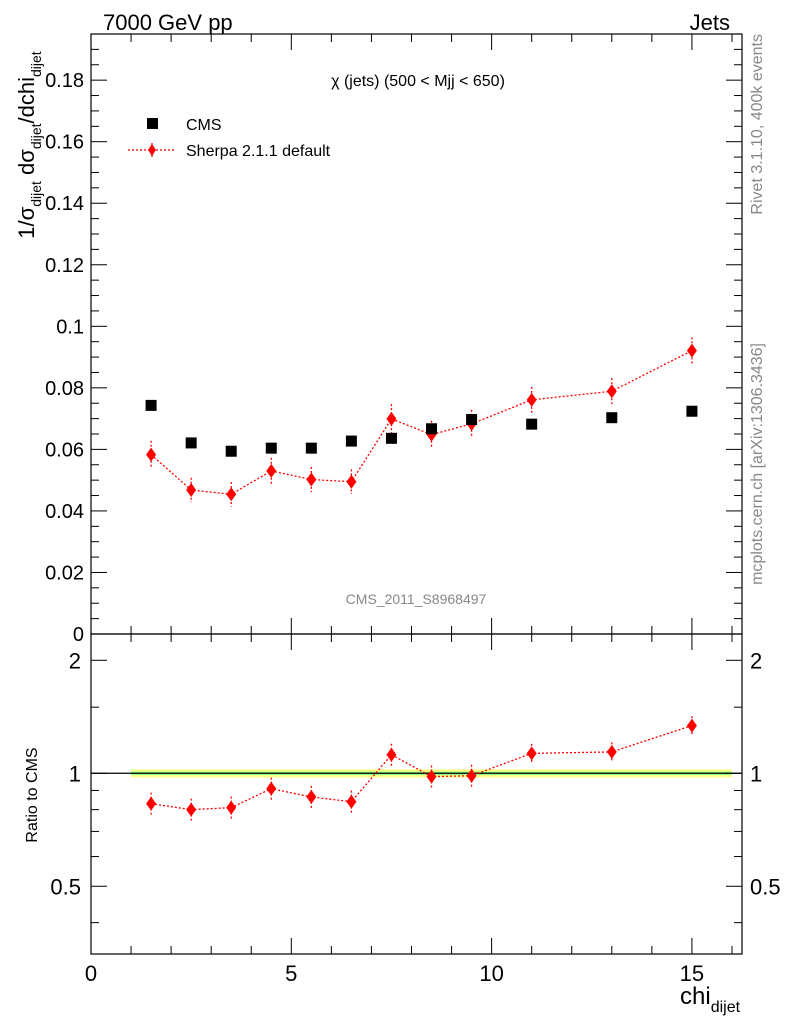  What do you see at coordinates (29, 145) in the screenshot?
I see `main-ylabel: 1/σdijet dσdijet/dchidijet` at bounding box center [29, 145].